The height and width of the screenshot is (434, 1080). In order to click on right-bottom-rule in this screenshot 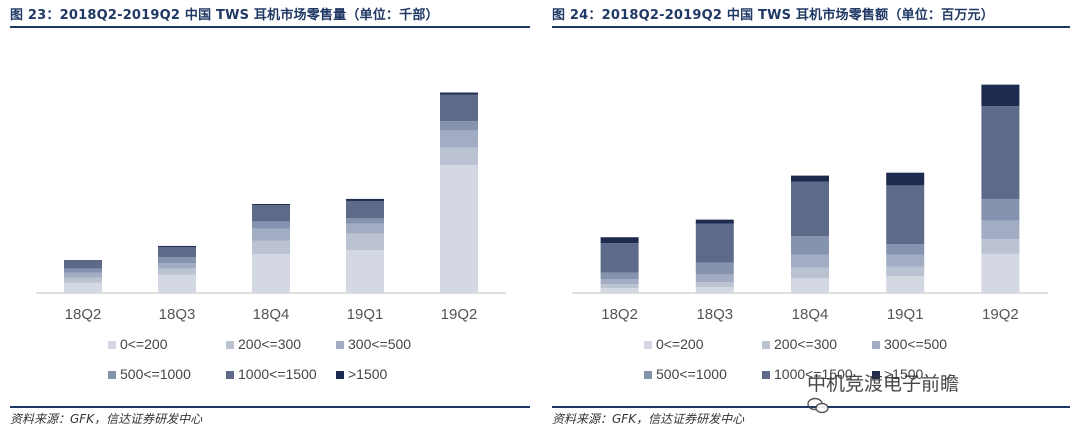, I will do `click(811, 407)`.